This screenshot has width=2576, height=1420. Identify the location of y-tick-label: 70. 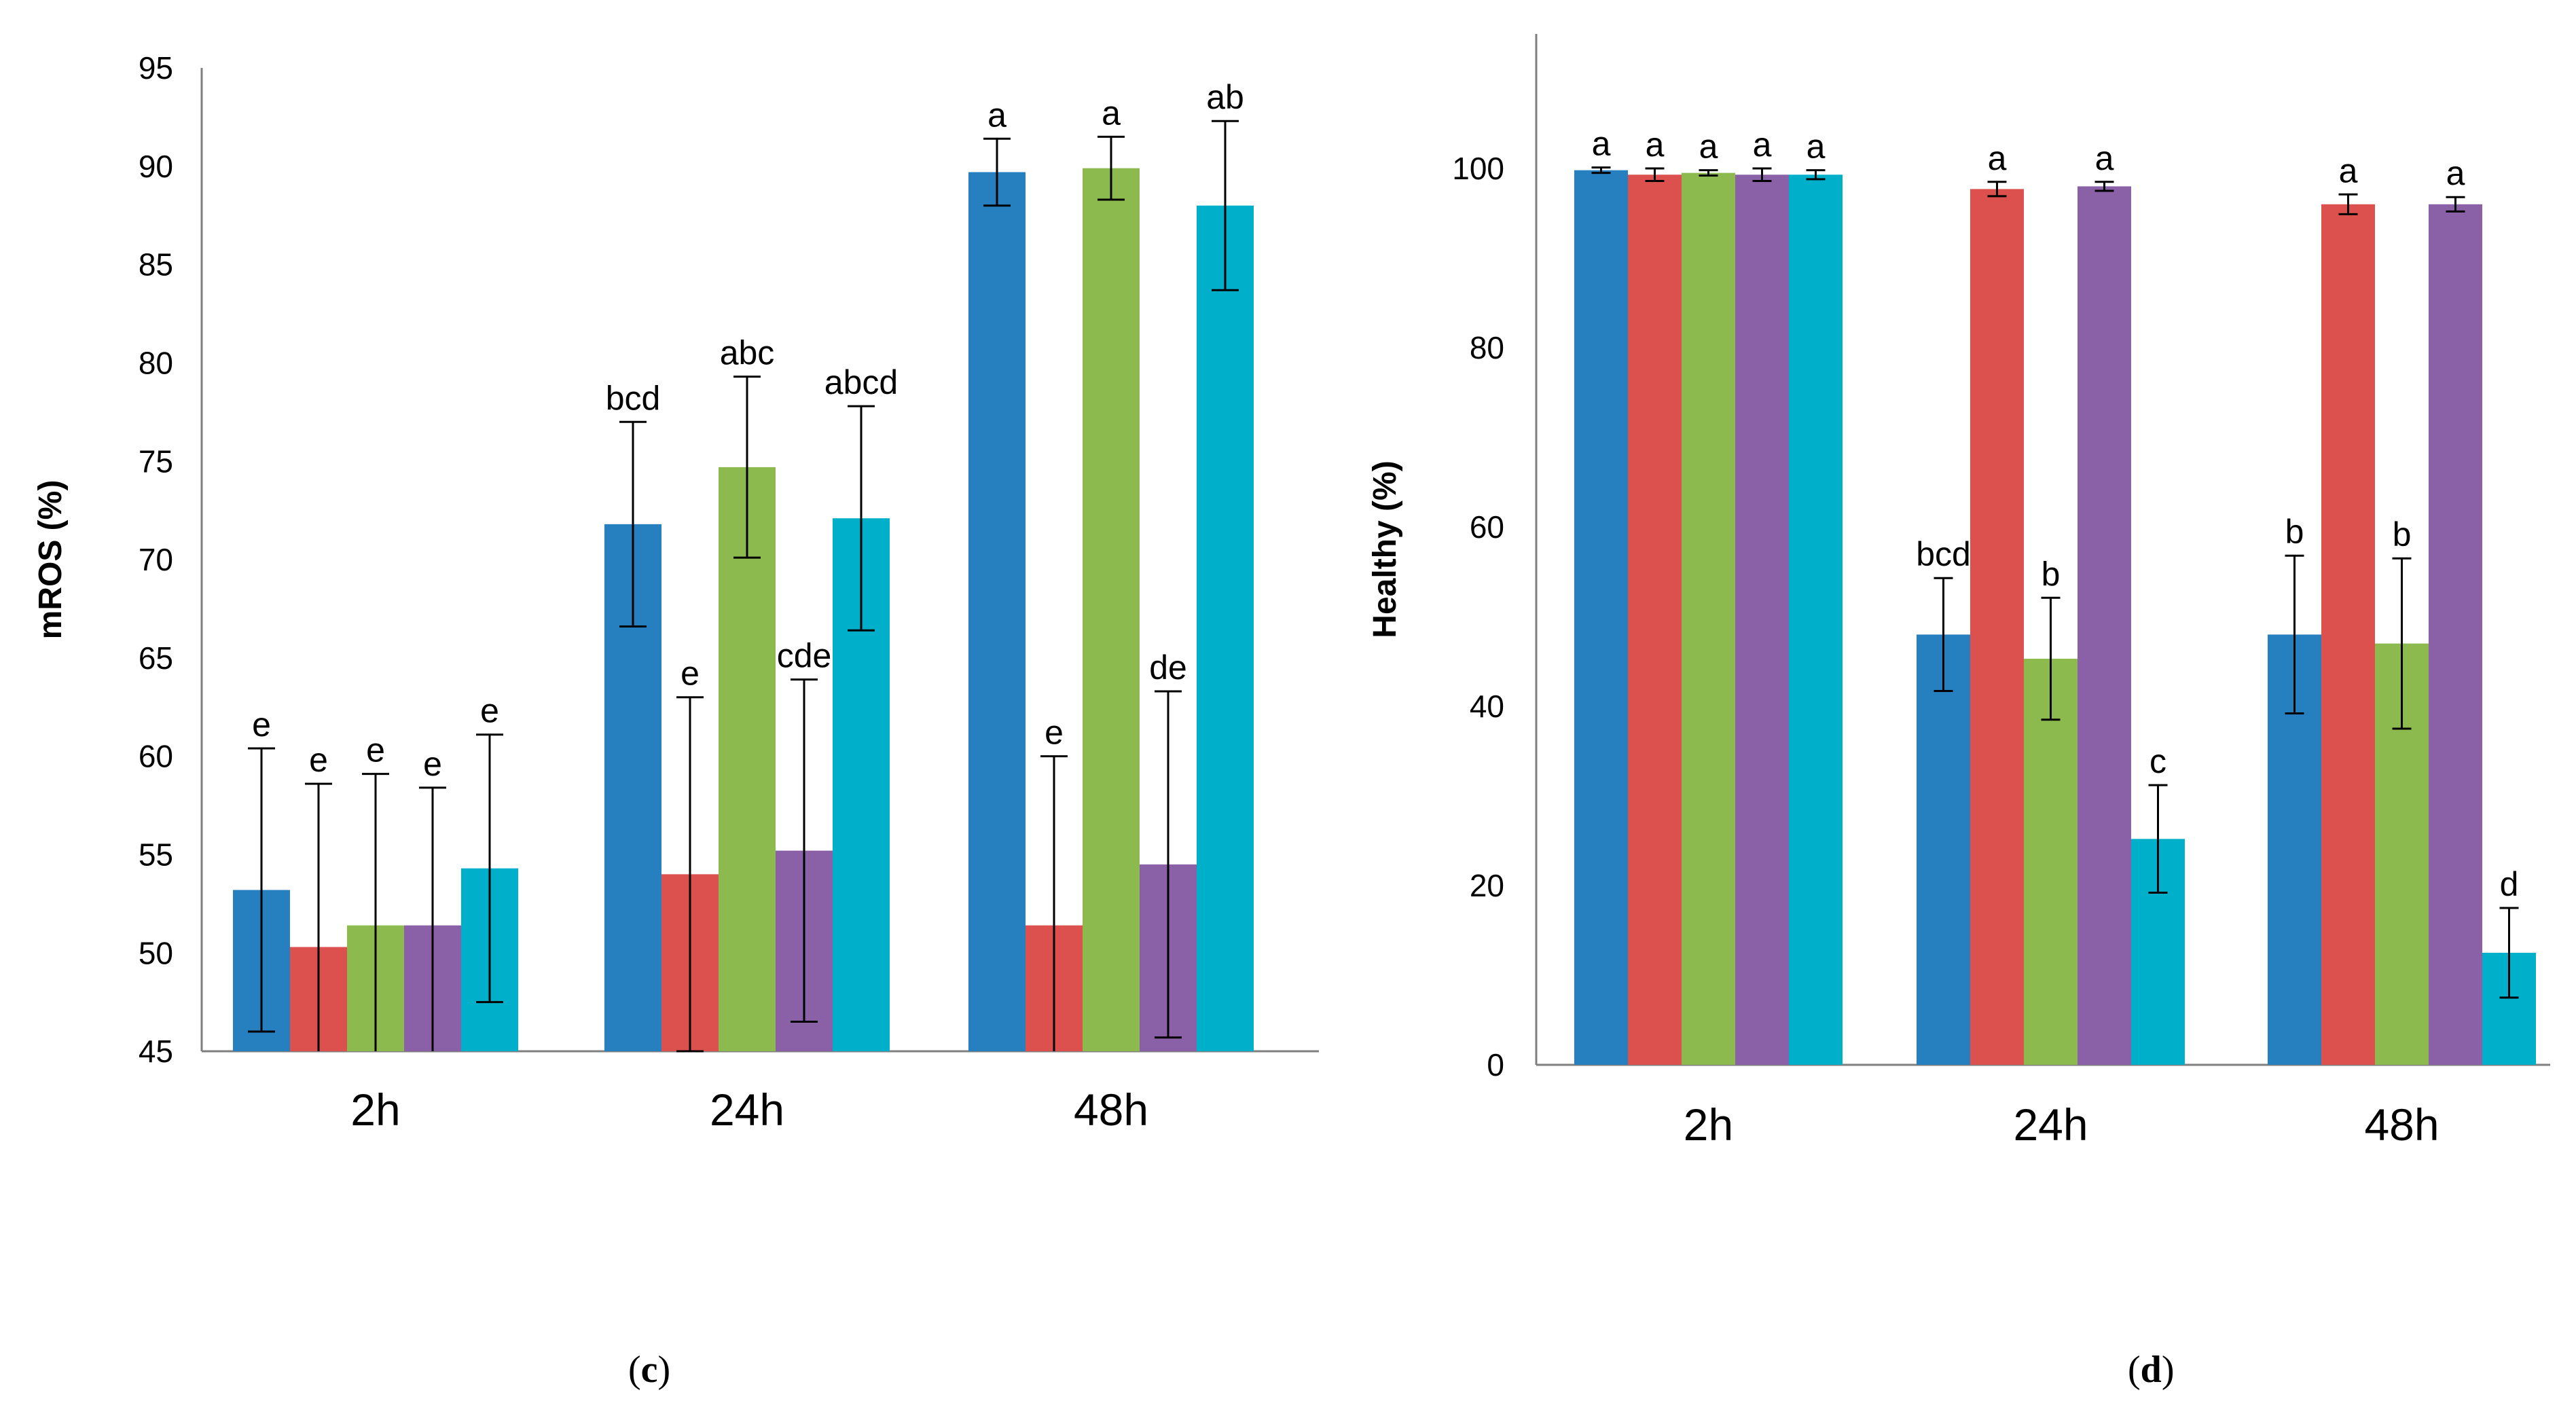
(156, 559).